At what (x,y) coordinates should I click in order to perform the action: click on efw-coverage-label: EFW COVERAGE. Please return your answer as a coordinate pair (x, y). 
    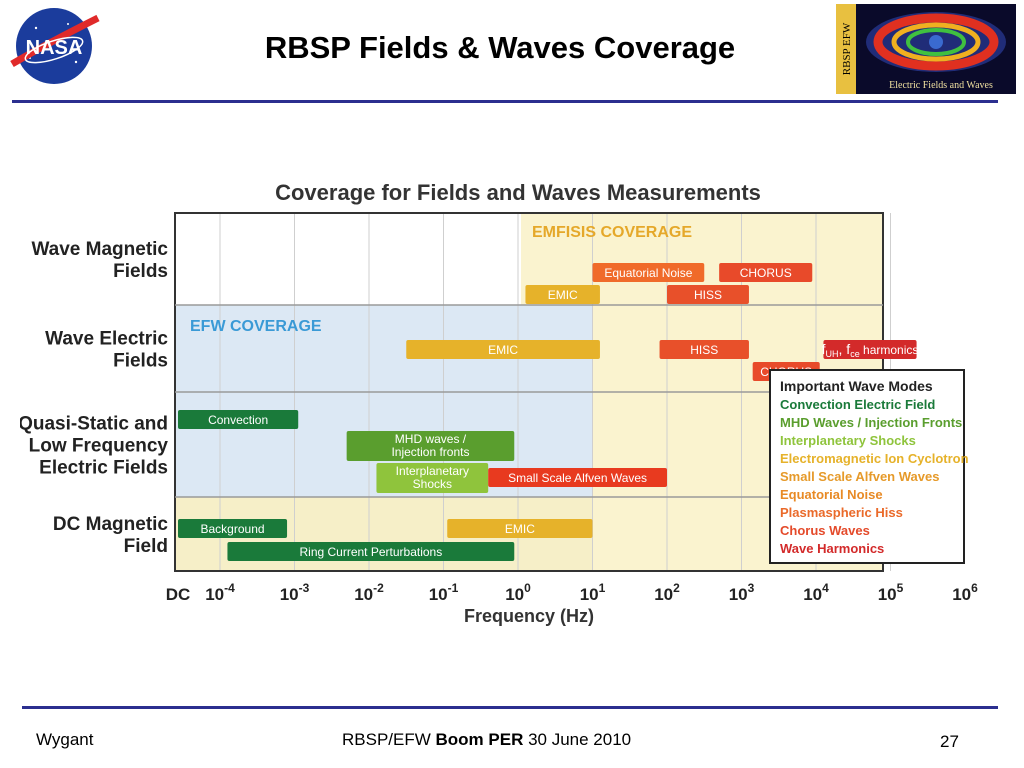
    Looking at the image, I should click on (256, 326).